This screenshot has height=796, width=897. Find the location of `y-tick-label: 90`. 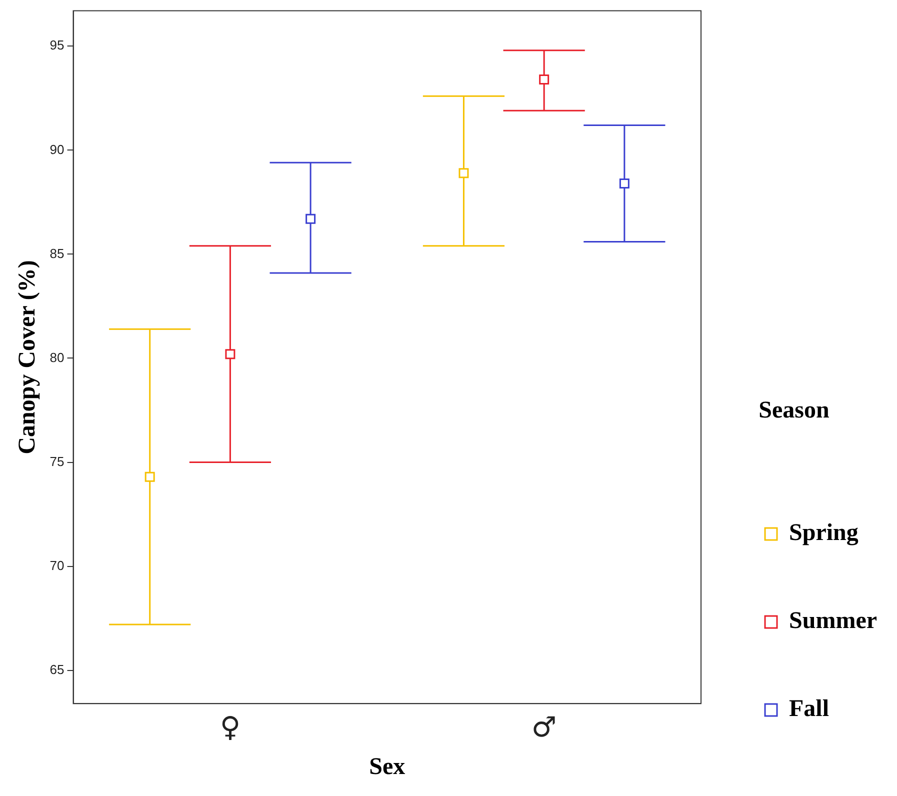

y-tick-label: 90 is located at coordinates (57, 149).